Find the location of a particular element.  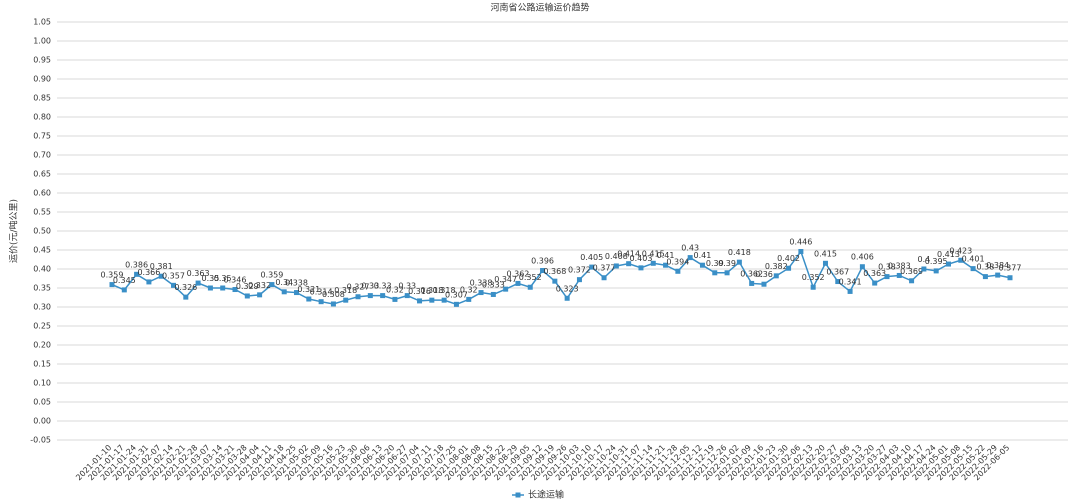

data-label: 0.327 is located at coordinates (358, 287).